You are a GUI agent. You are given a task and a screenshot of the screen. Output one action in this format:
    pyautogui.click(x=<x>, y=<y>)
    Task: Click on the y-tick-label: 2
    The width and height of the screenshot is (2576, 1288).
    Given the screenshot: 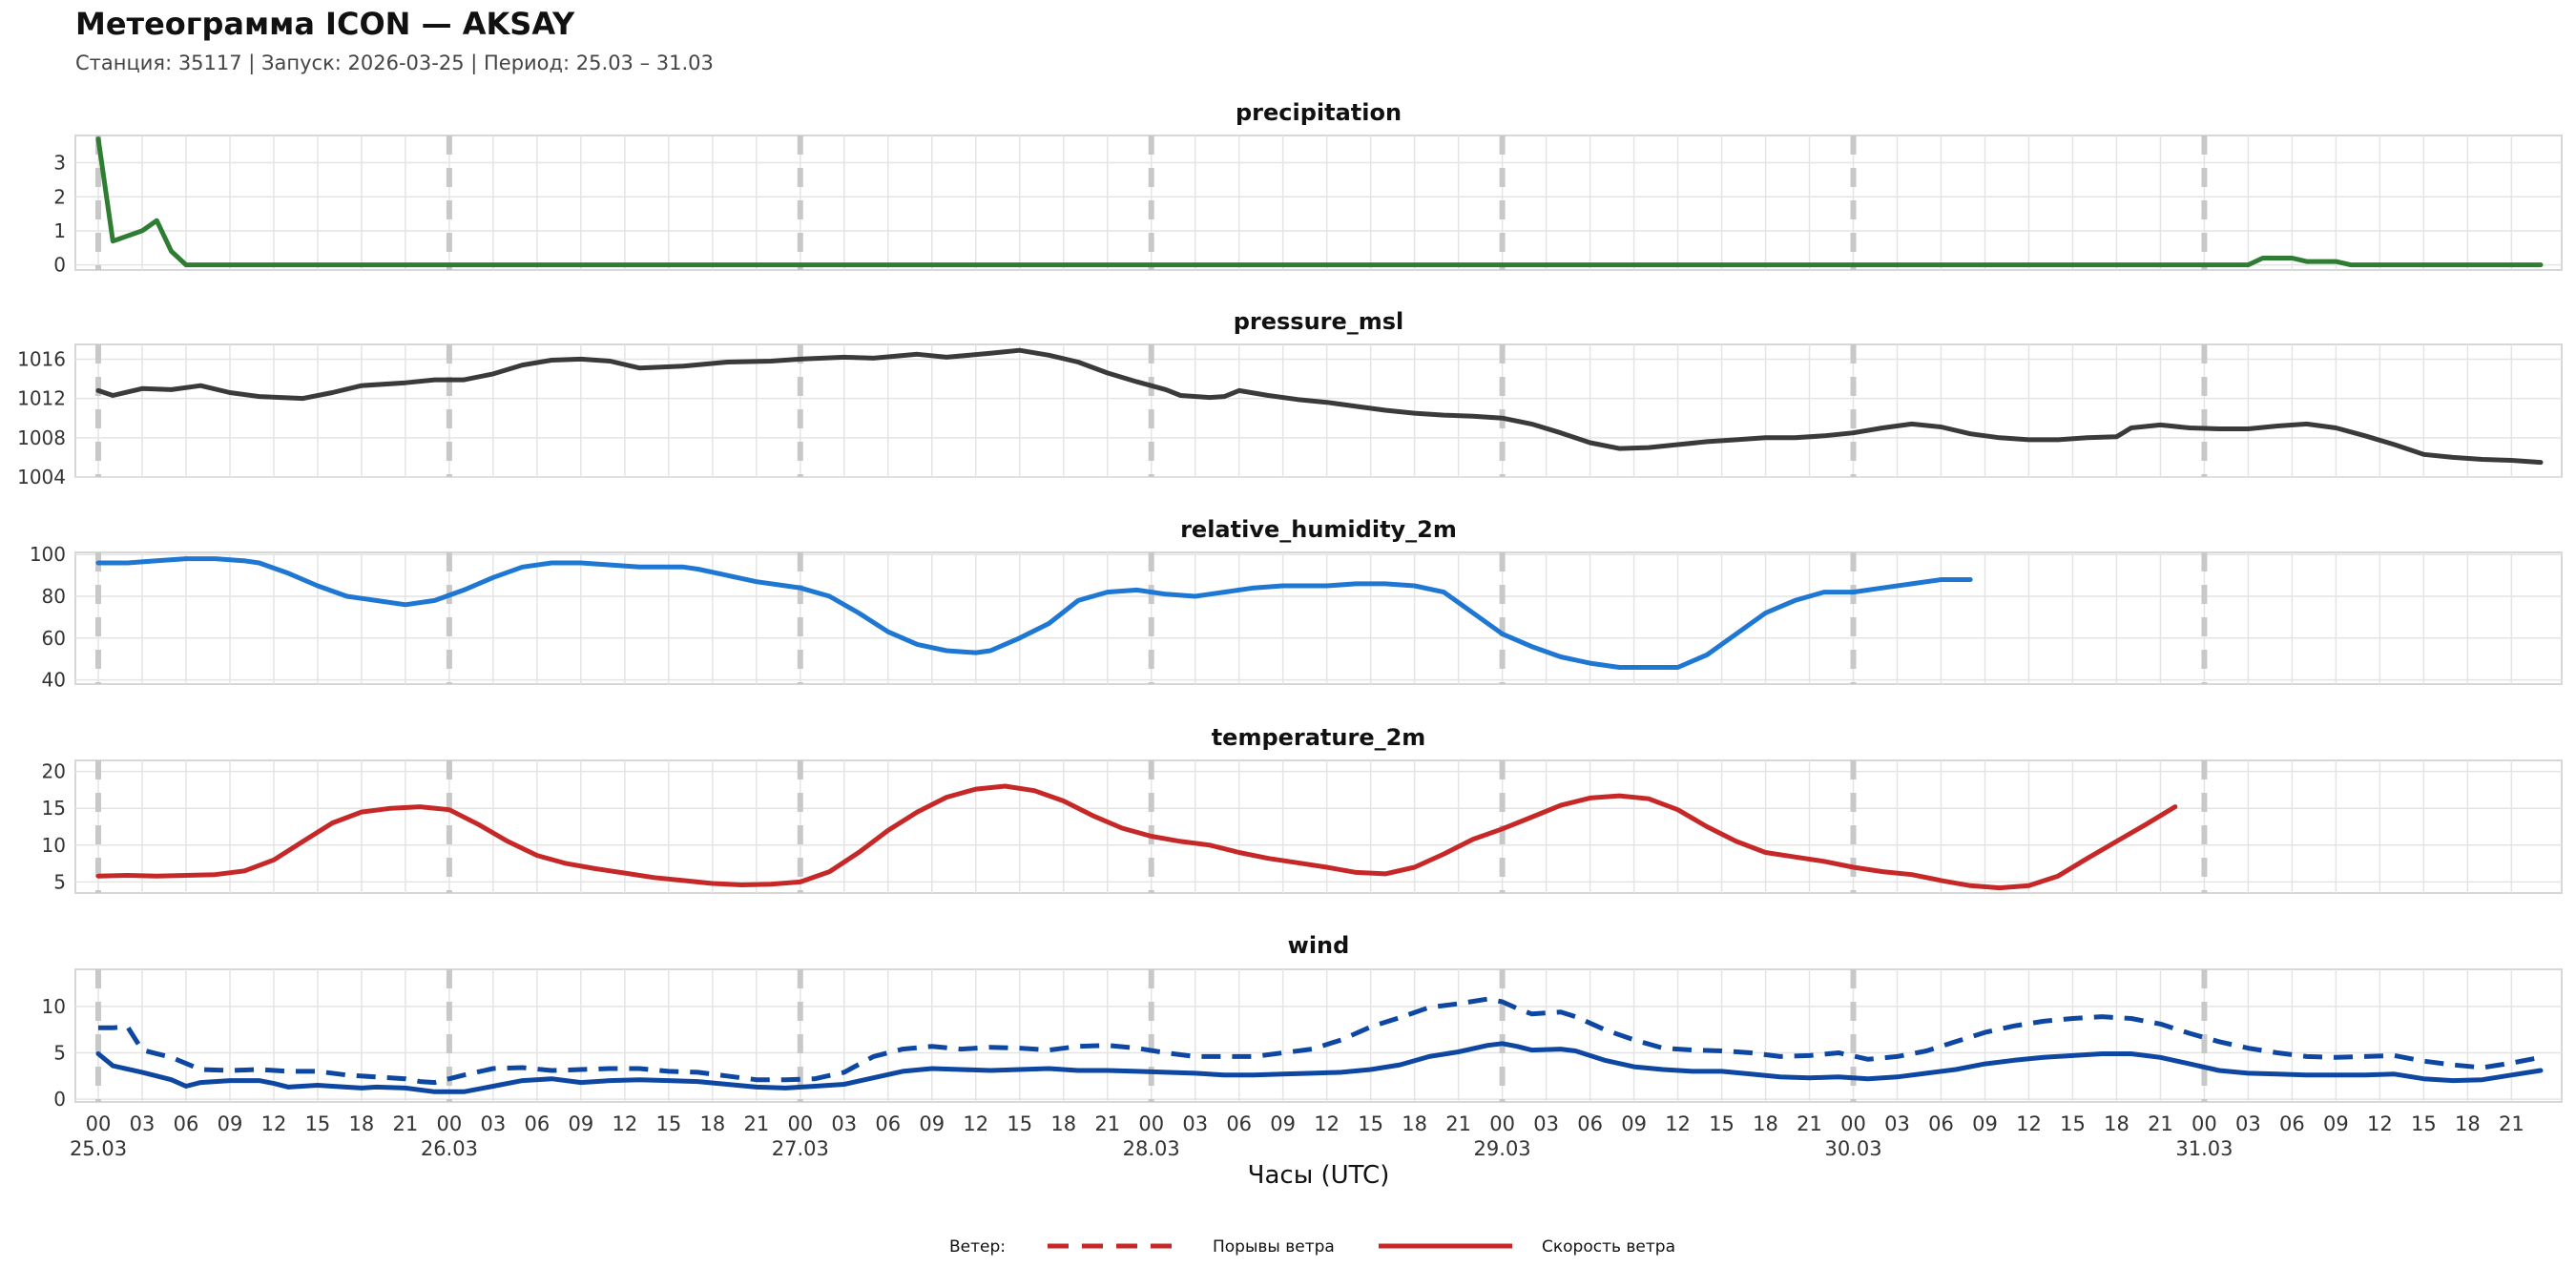 What is the action you would take?
    pyautogui.click(x=59, y=196)
    